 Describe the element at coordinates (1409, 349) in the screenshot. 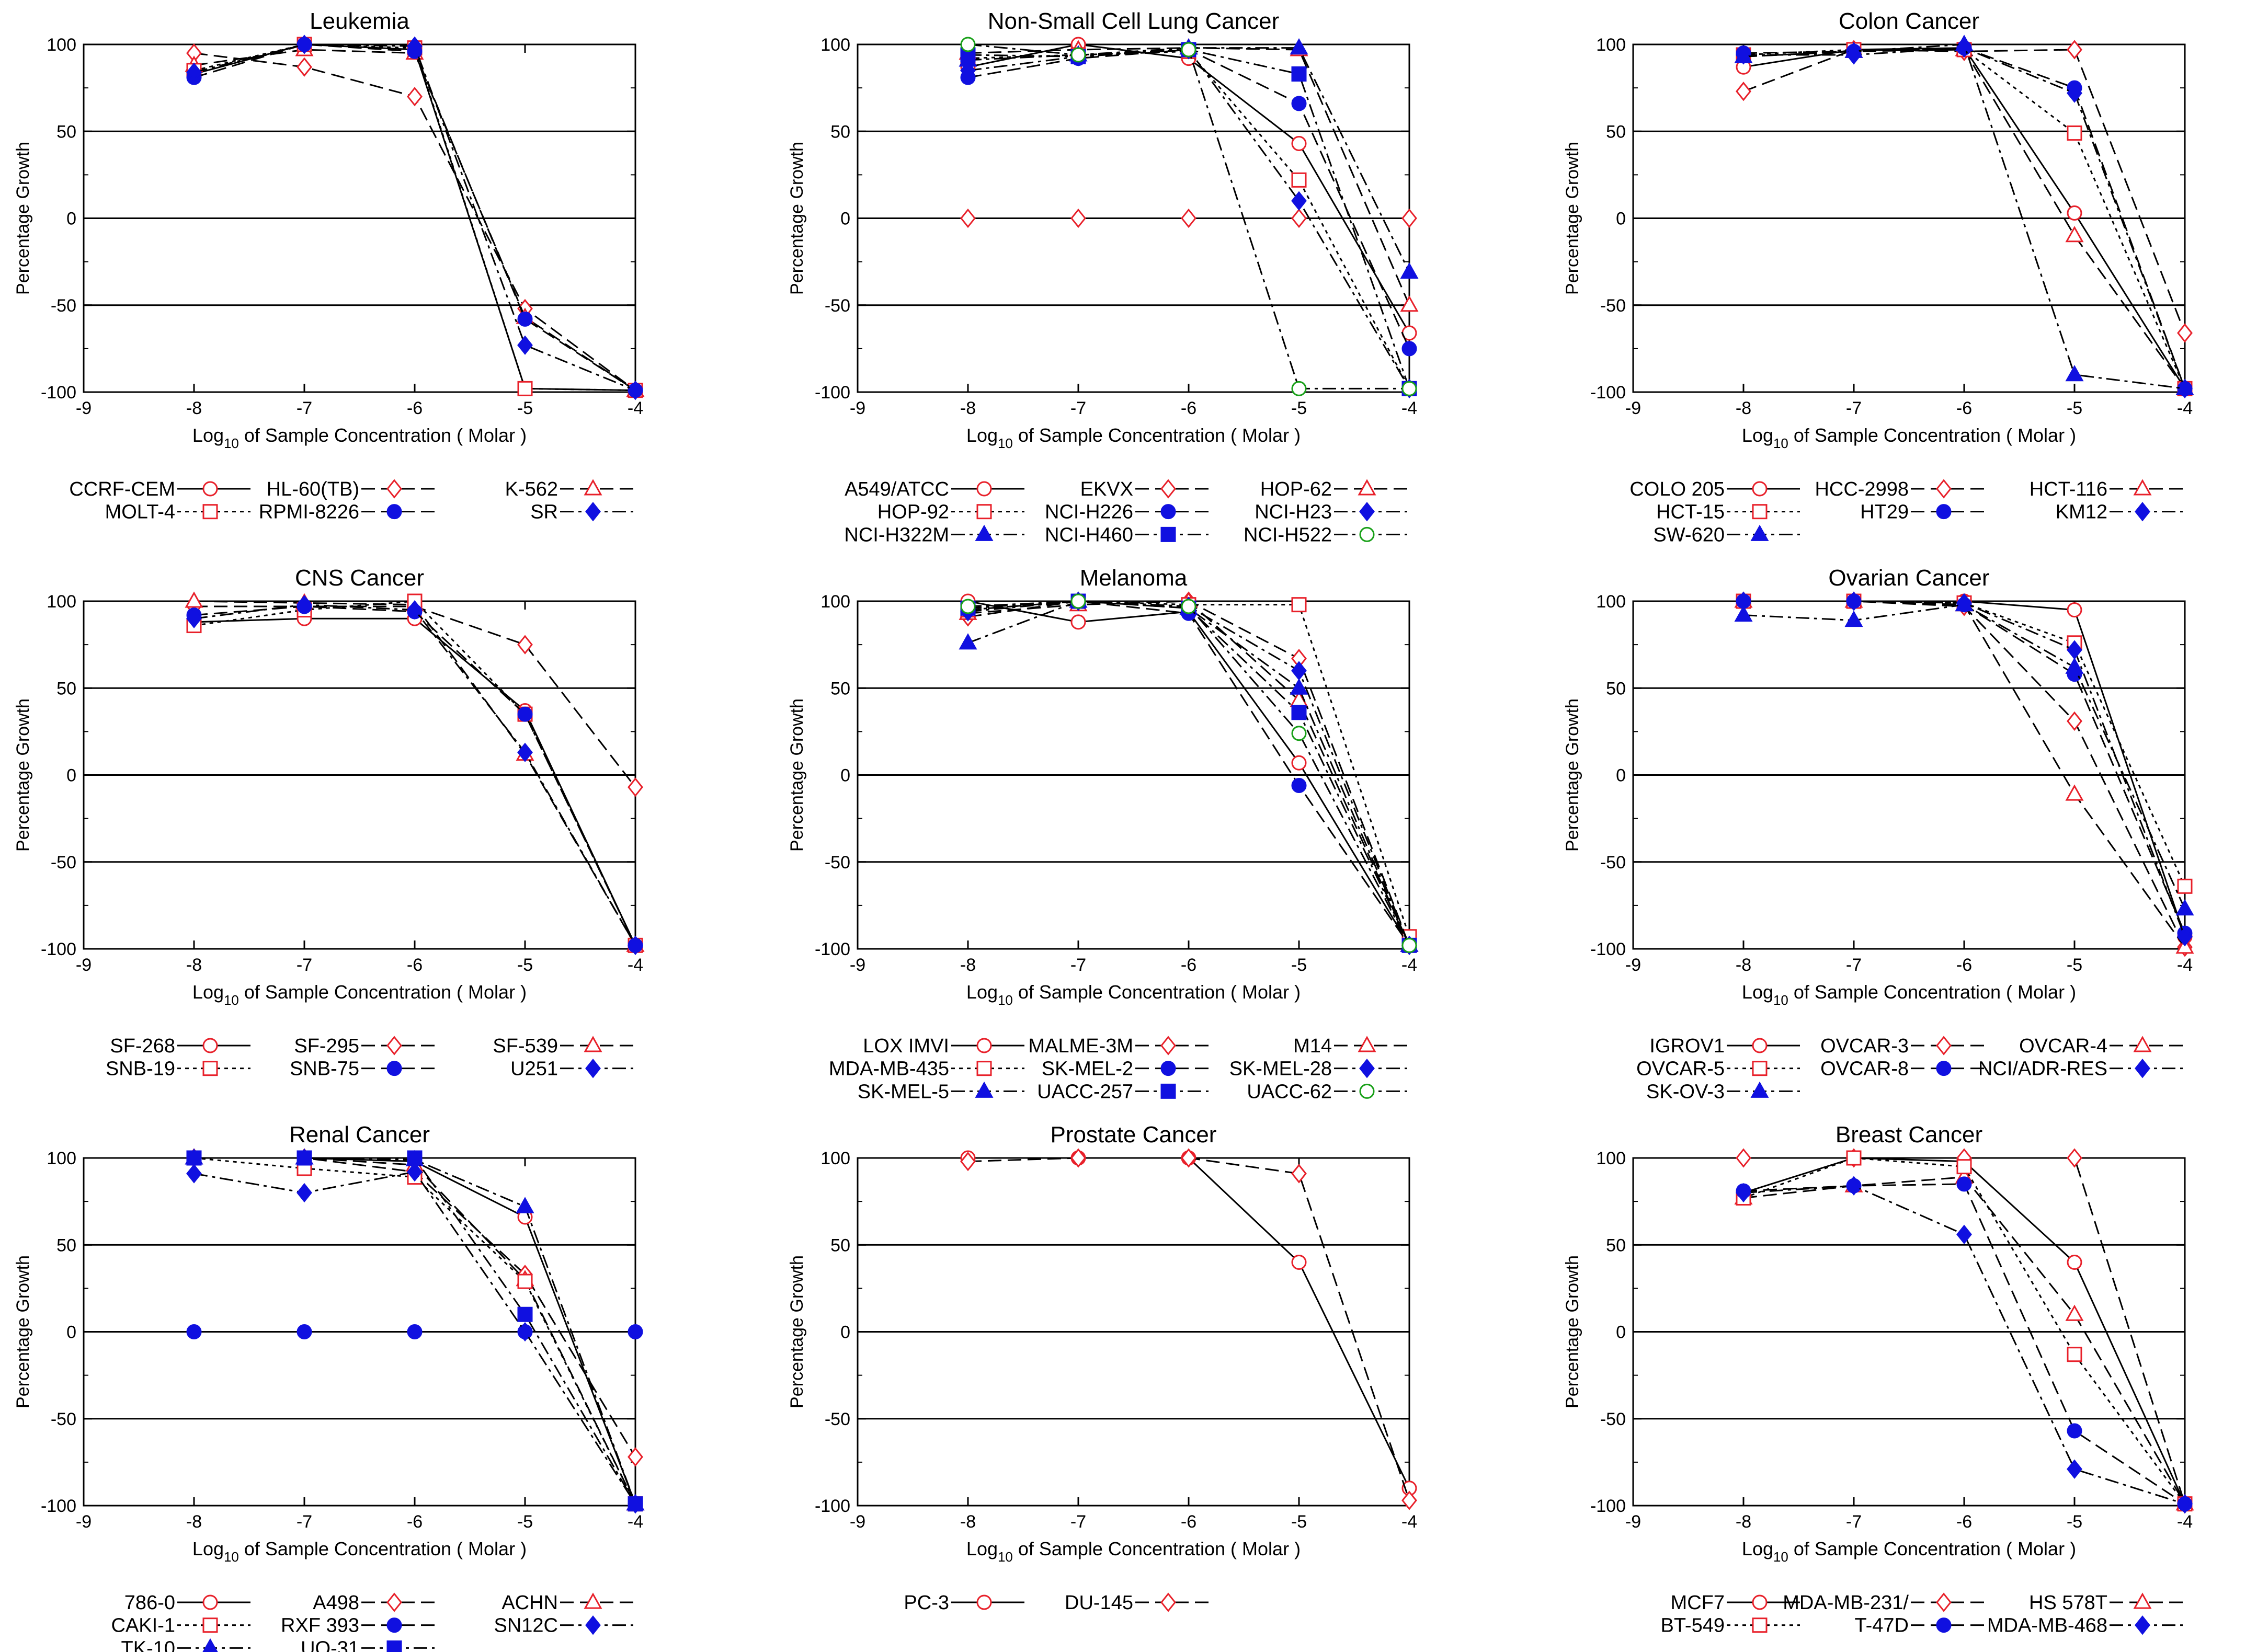

I see `data-point-nci-h226` at that location.